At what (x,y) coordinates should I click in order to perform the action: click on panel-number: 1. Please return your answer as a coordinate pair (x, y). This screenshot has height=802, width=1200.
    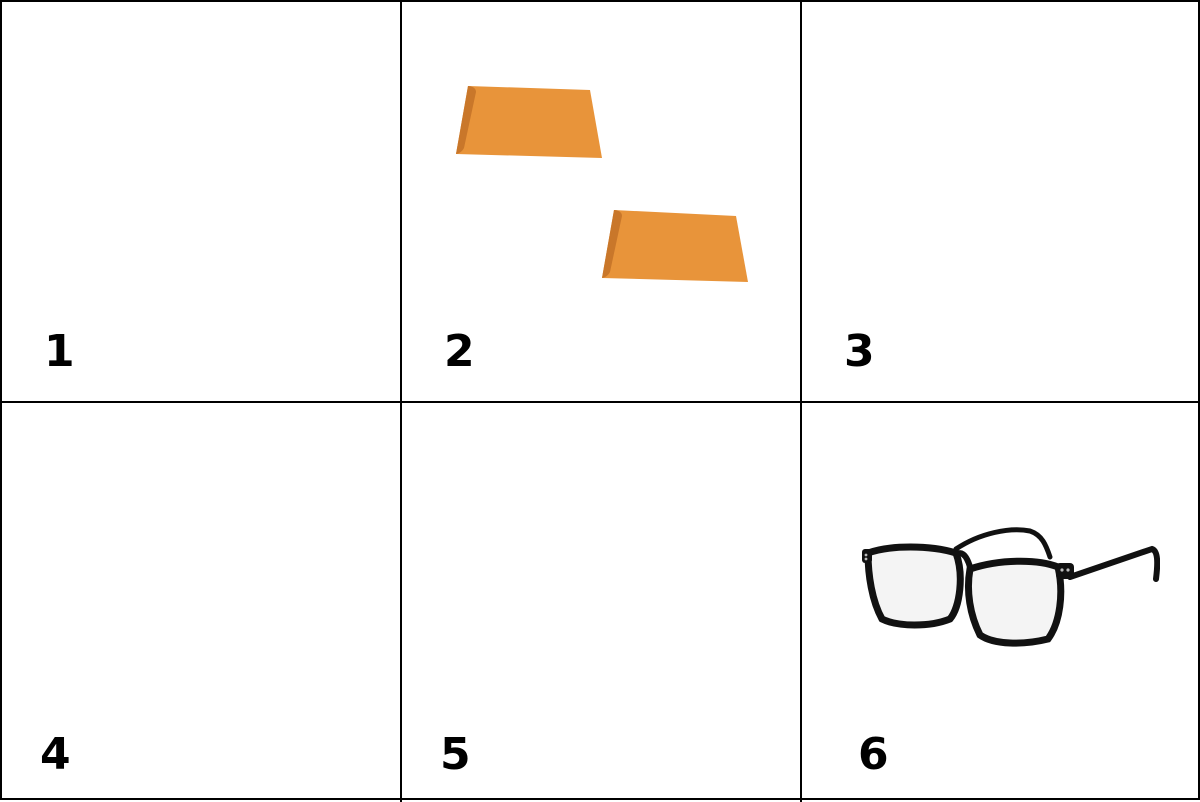
    Looking at the image, I should click on (59, 351).